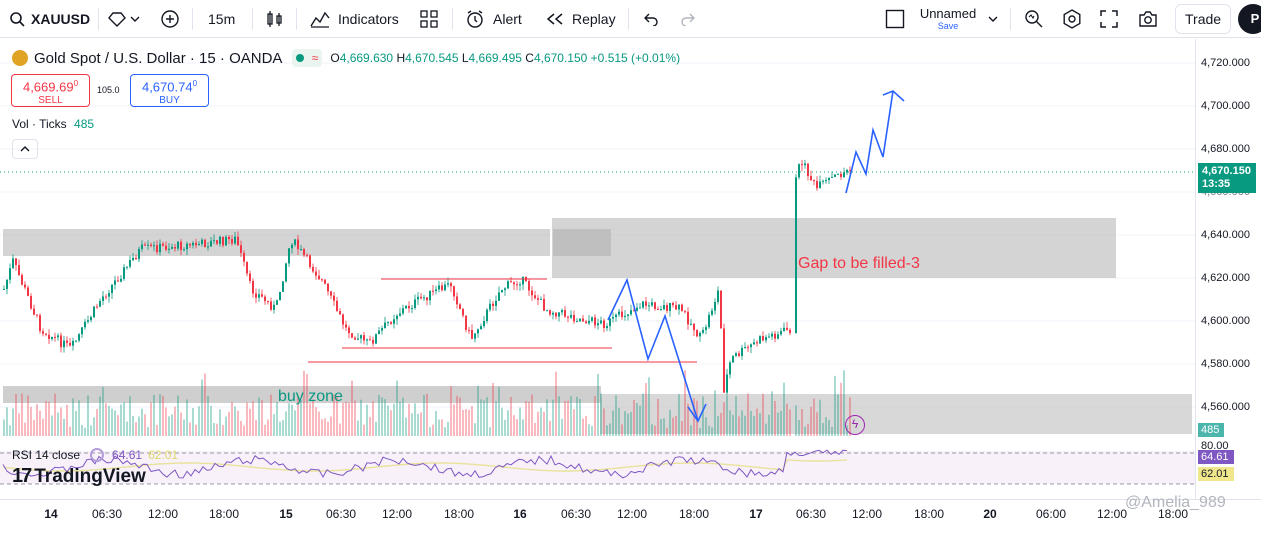 The width and height of the screenshot is (1261, 538). I want to click on volume-legend: Vol · Ticks 485, so click(53, 124).